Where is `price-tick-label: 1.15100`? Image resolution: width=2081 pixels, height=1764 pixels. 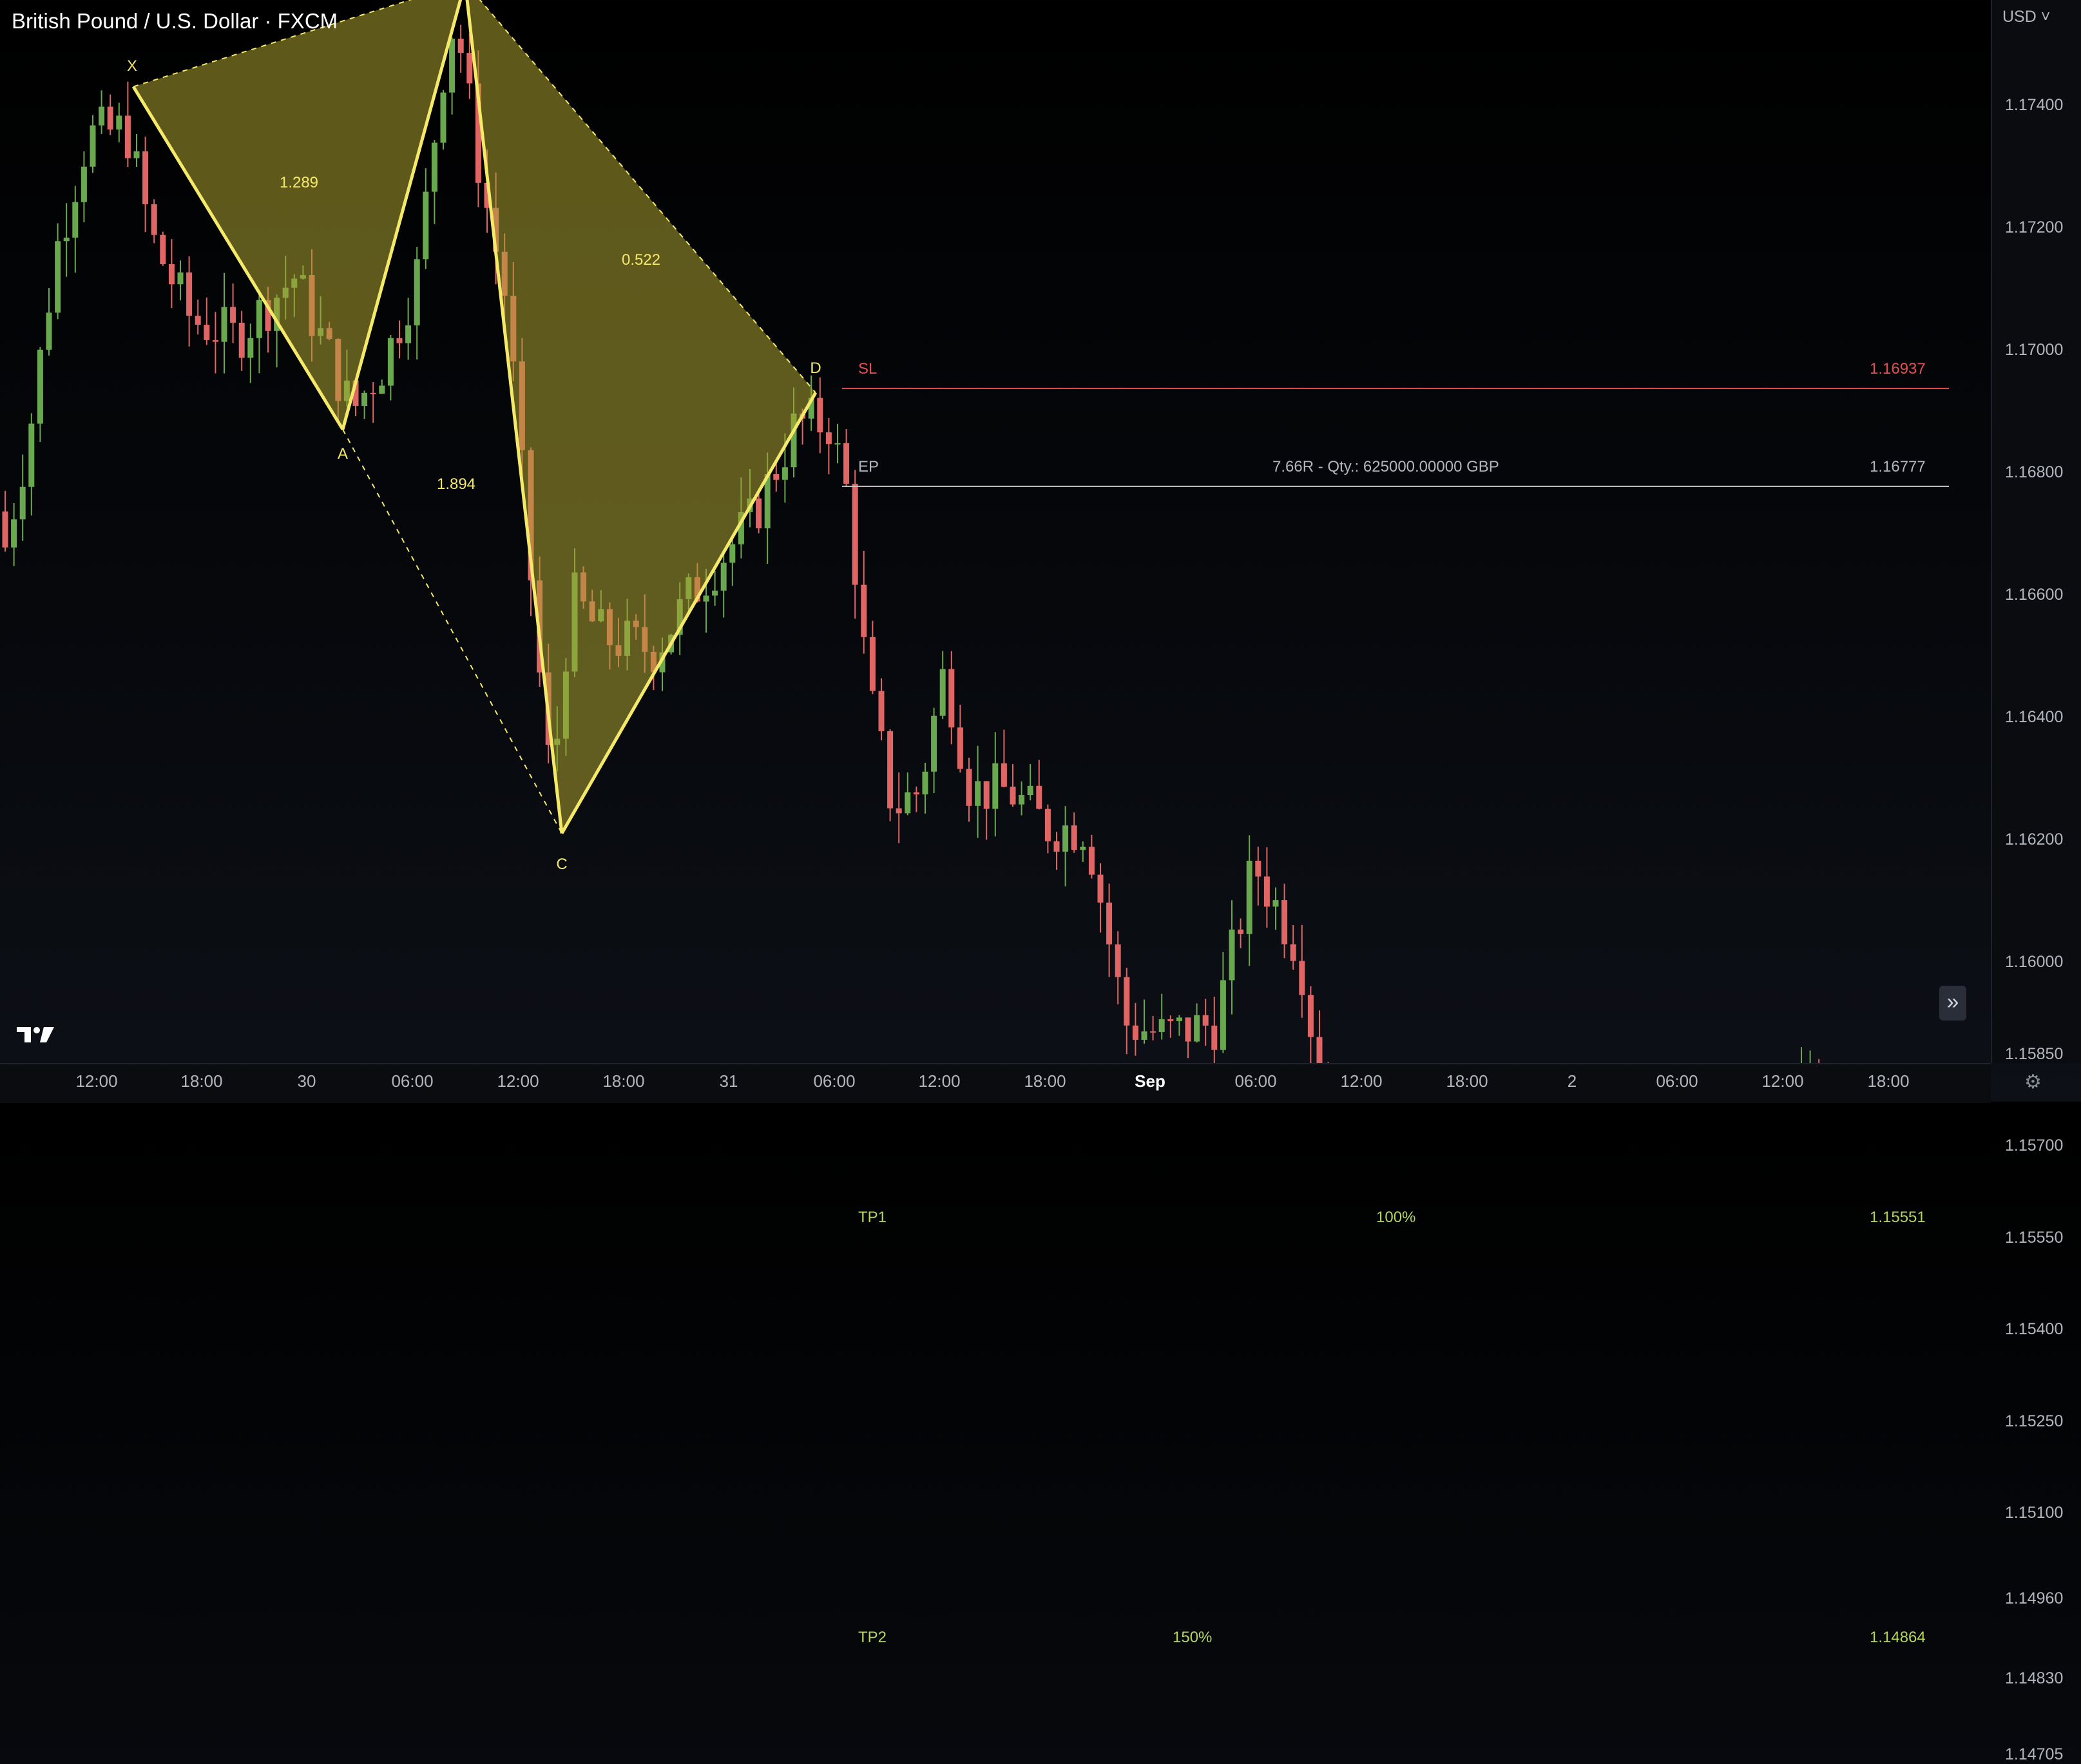
price-tick-label: 1.15100 is located at coordinates (2034, 1513).